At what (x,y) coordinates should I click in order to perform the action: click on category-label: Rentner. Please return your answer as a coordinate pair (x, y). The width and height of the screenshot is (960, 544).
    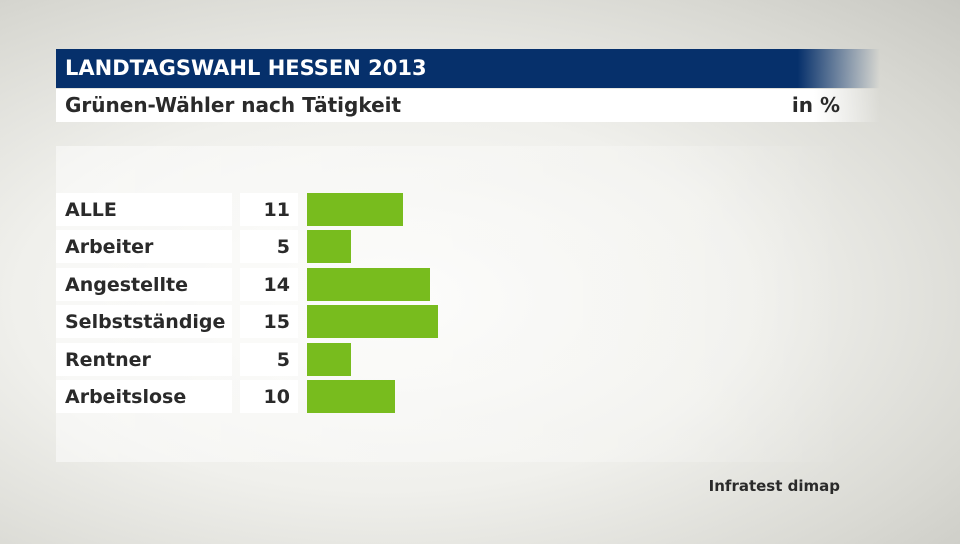
    Looking at the image, I should click on (144, 359).